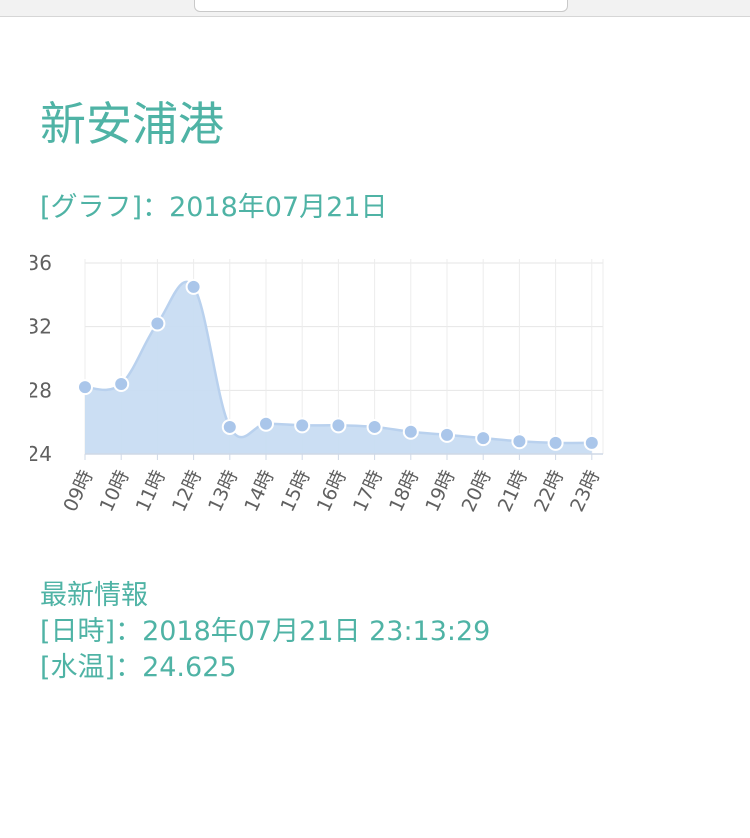 This screenshot has width=750, height=838. Describe the element at coordinates (368, 491) in the screenshot. I see `x-tick-label: 17時` at that location.